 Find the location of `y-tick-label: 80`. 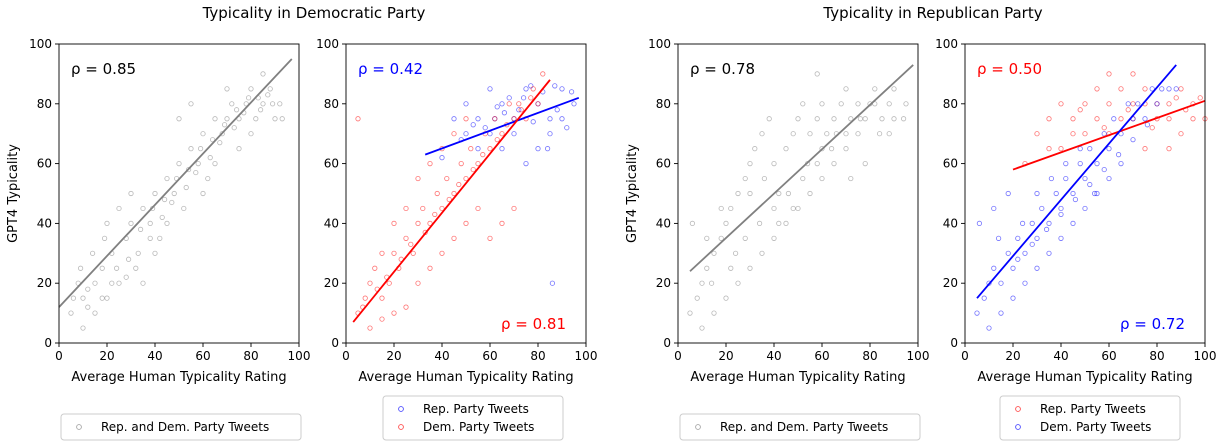

y-tick-label: 80 is located at coordinates (331, 104).